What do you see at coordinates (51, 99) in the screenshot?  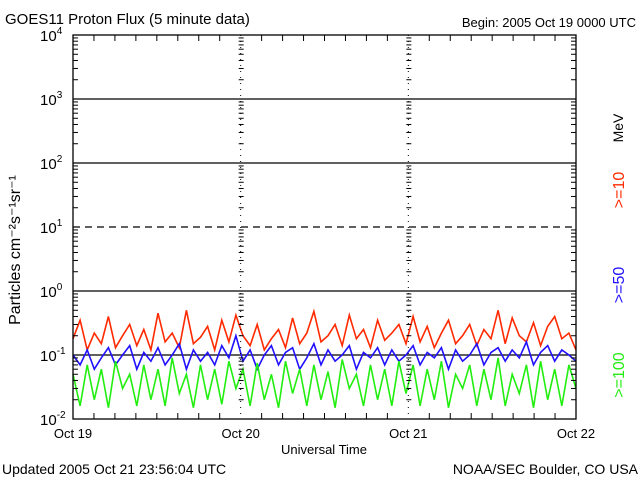 I see `y-tick-label: 10³` at bounding box center [51, 99].